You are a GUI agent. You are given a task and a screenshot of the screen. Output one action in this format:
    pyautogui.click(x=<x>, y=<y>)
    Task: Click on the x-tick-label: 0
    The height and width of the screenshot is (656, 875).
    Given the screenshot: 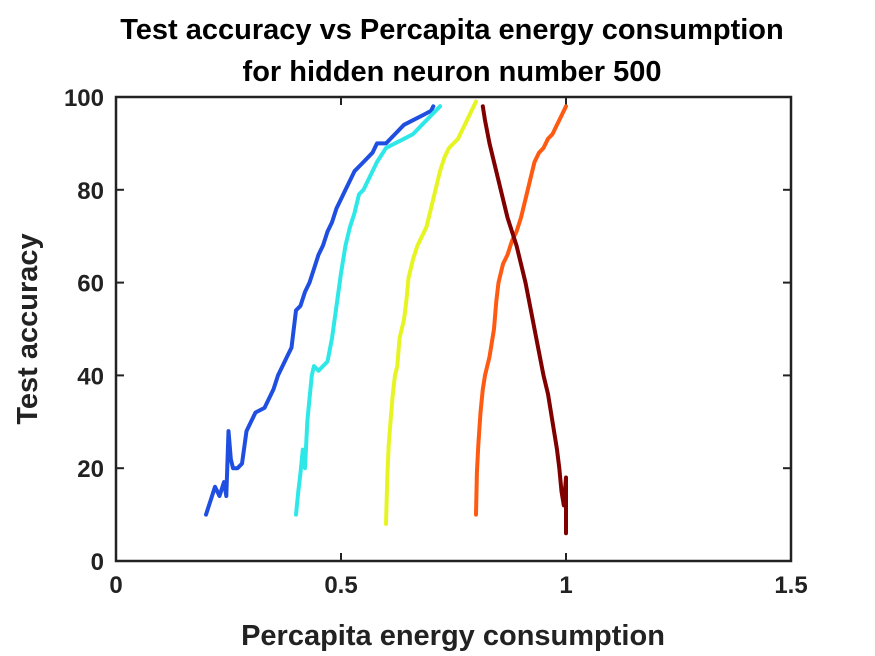 What is the action you would take?
    pyautogui.click(x=115, y=585)
    